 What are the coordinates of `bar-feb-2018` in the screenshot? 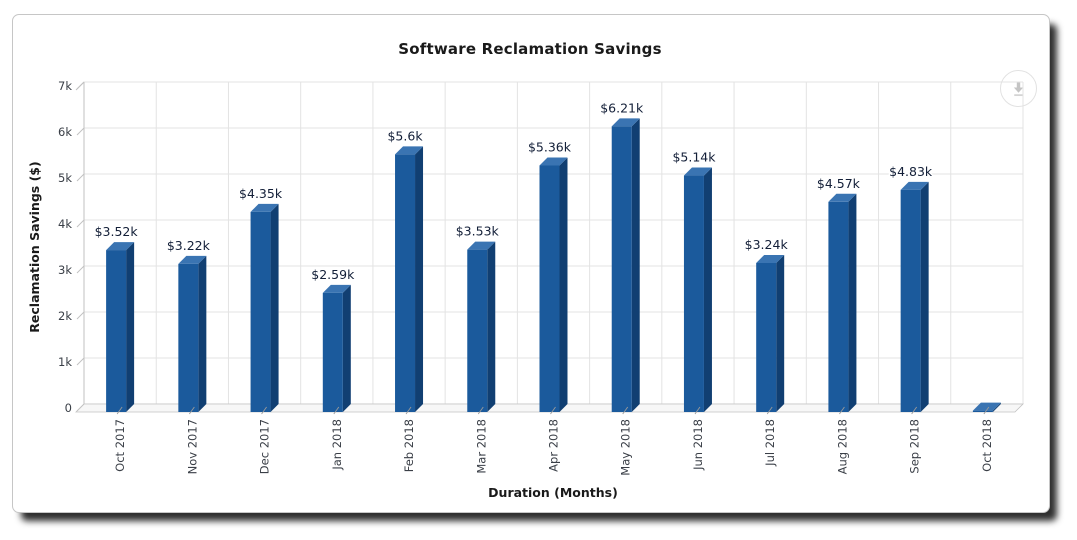 It's located at (409, 279).